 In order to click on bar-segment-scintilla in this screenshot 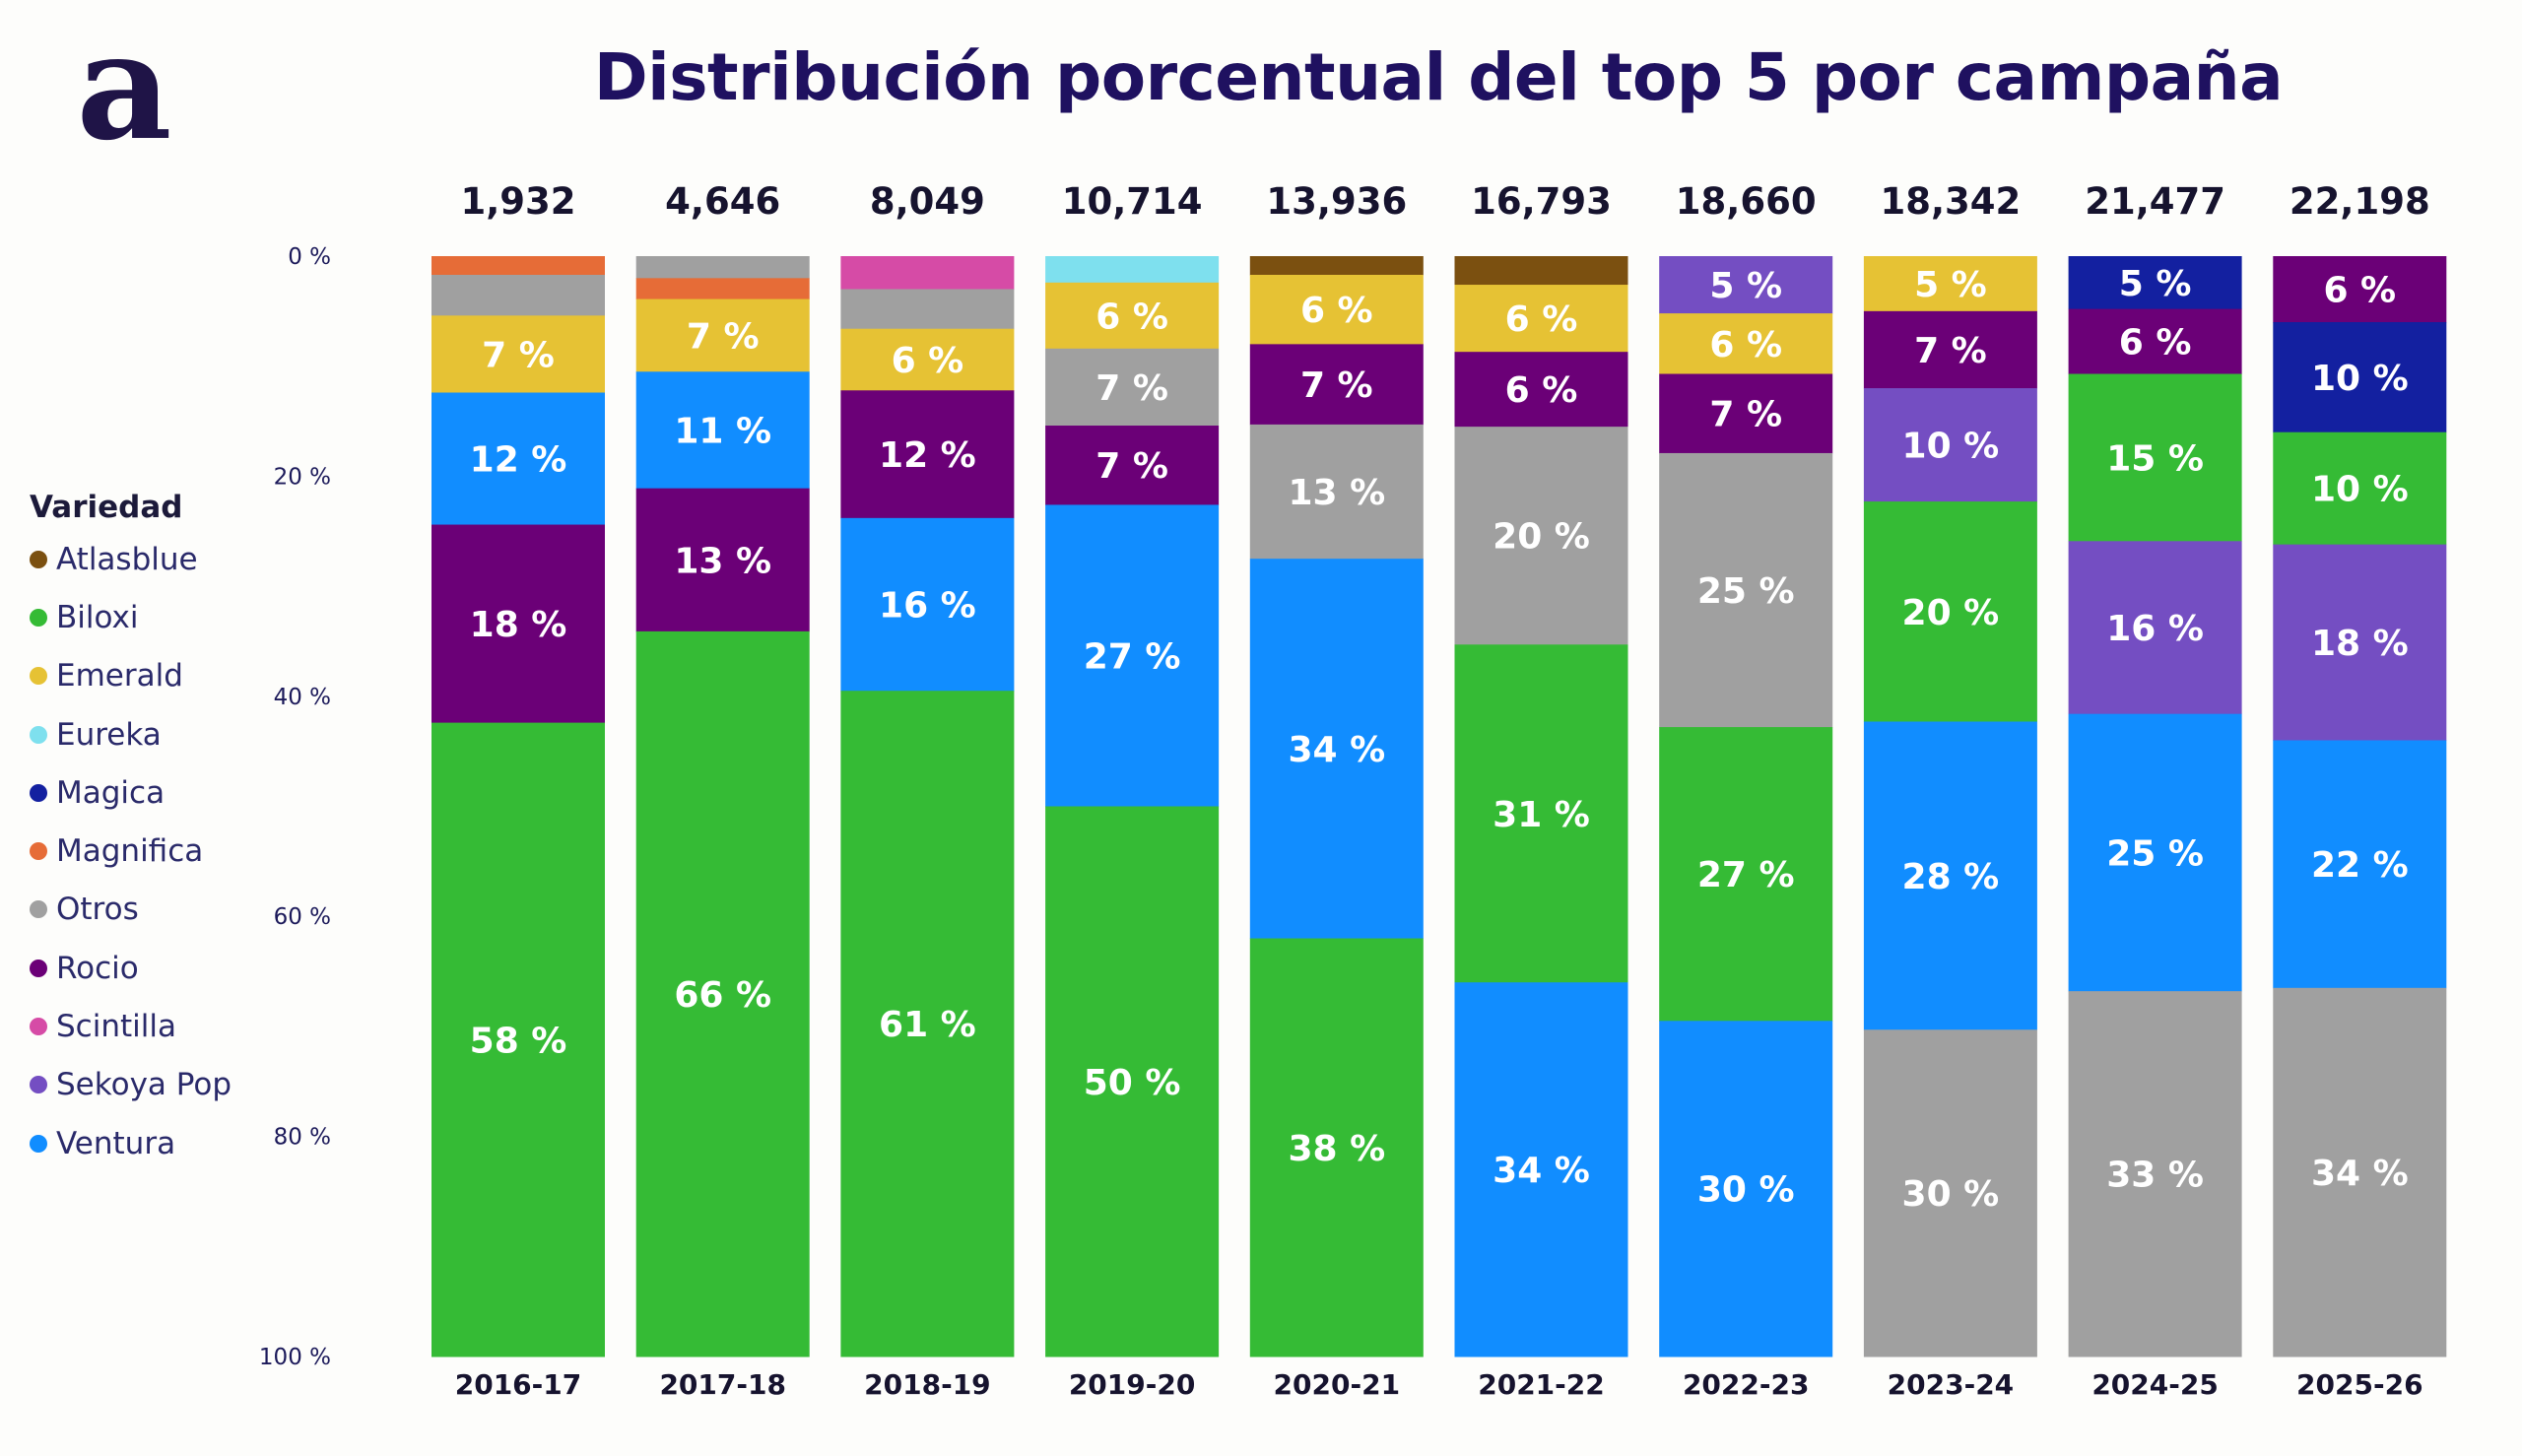, I will do `click(927, 273)`.